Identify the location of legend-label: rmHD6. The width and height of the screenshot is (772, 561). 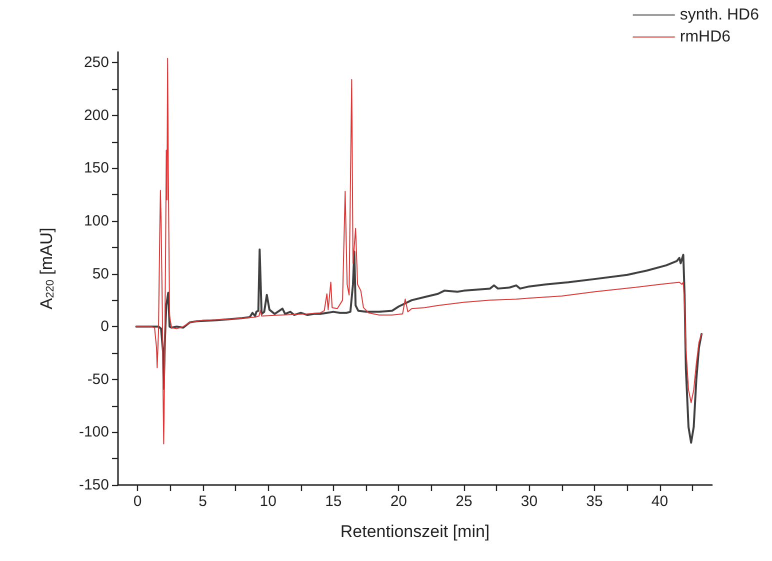
(705, 37).